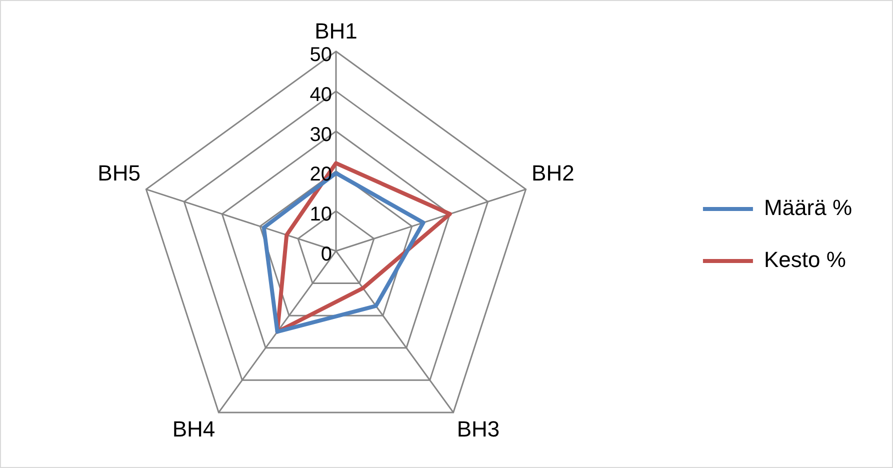 Image resolution: width=893 pixels, height=468 pixels. I want to click on y-tick-label: 30, so click(321, 135).